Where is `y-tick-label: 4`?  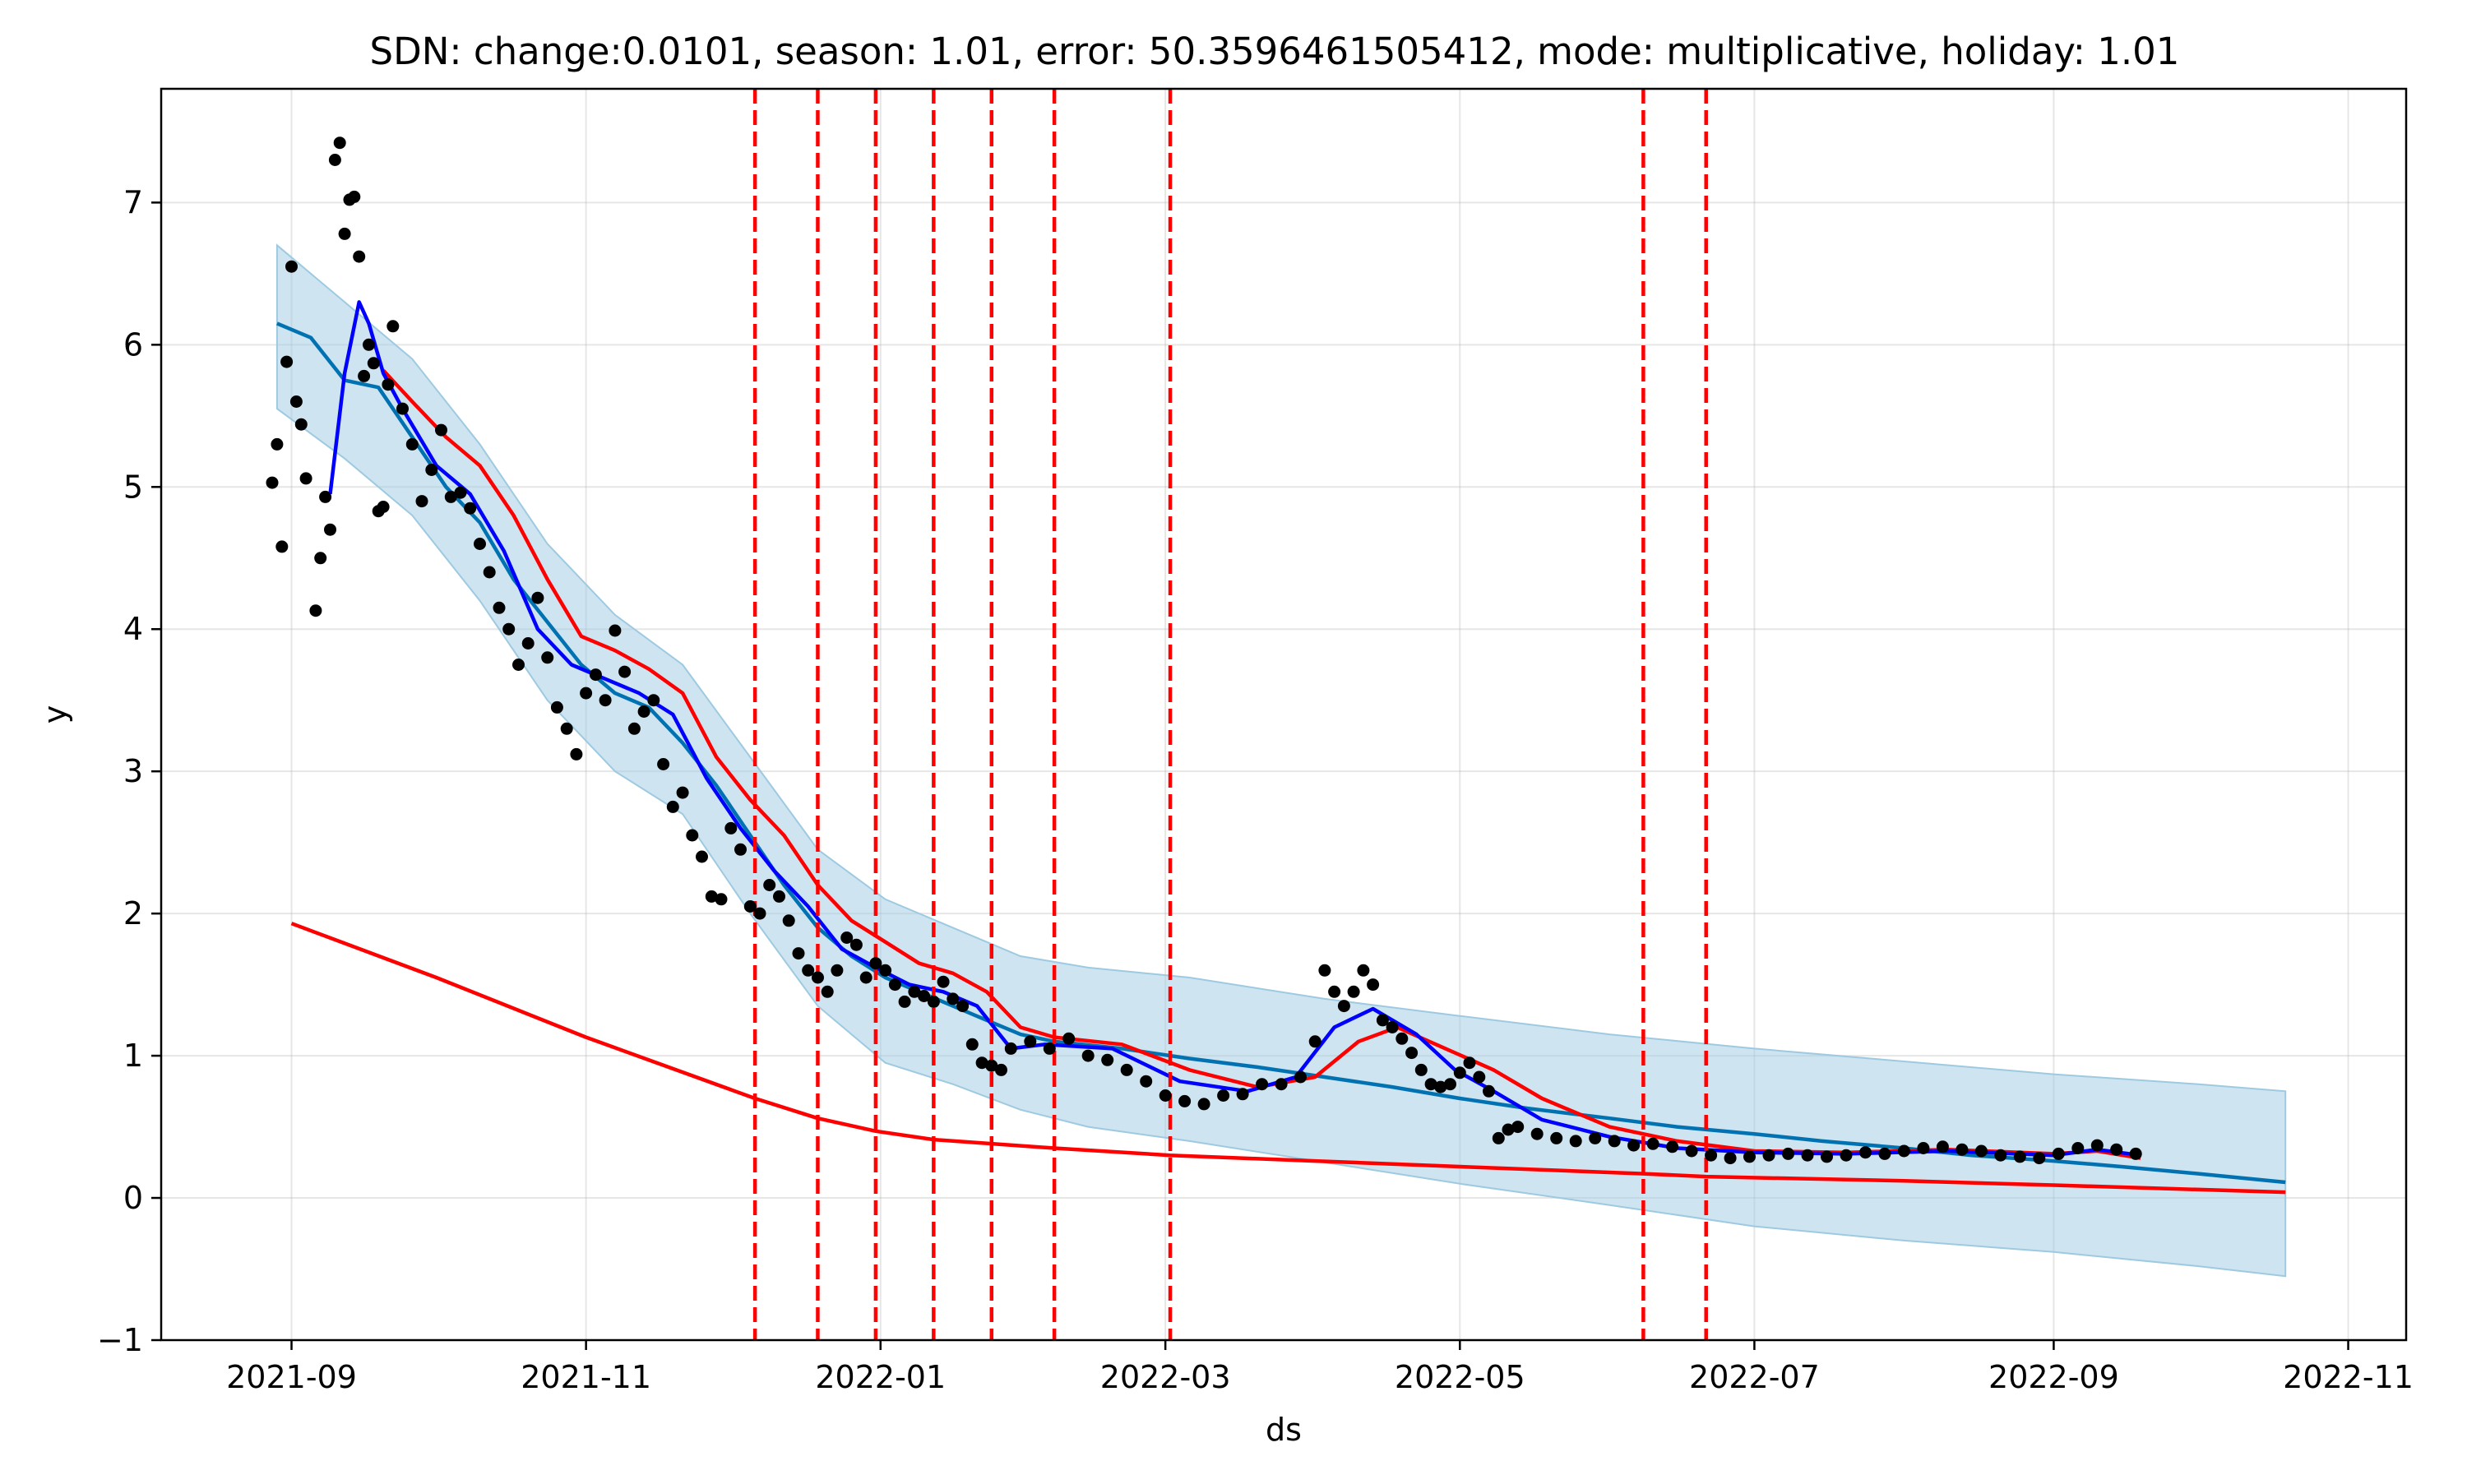
y-tick-label: 4 is located at coordinates (133, 629).